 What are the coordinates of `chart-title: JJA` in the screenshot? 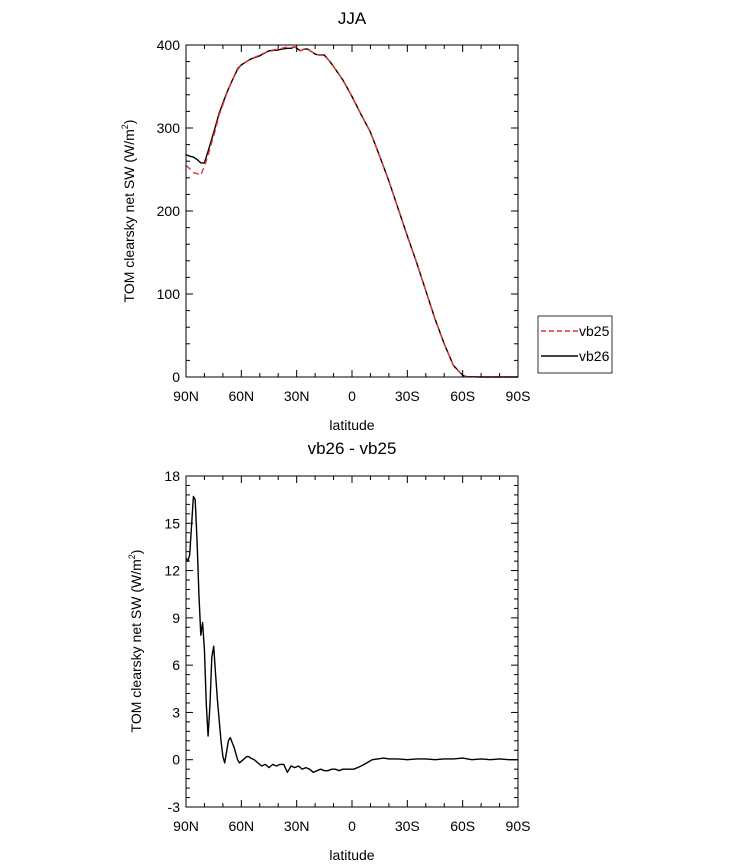 It's located at (352, 18).